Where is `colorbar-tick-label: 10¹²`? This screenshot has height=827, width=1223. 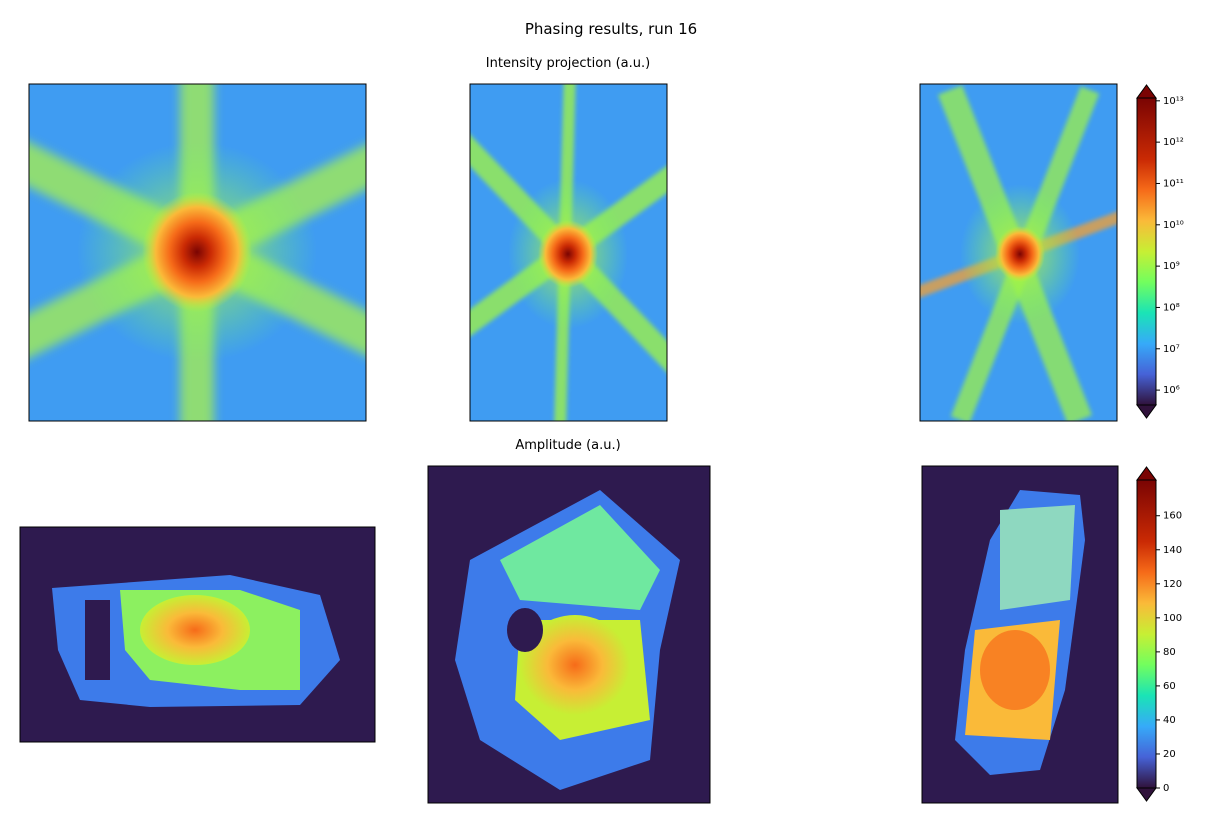
colorbar-tick-label: 10¹² is located at coordinates (1173, 142).